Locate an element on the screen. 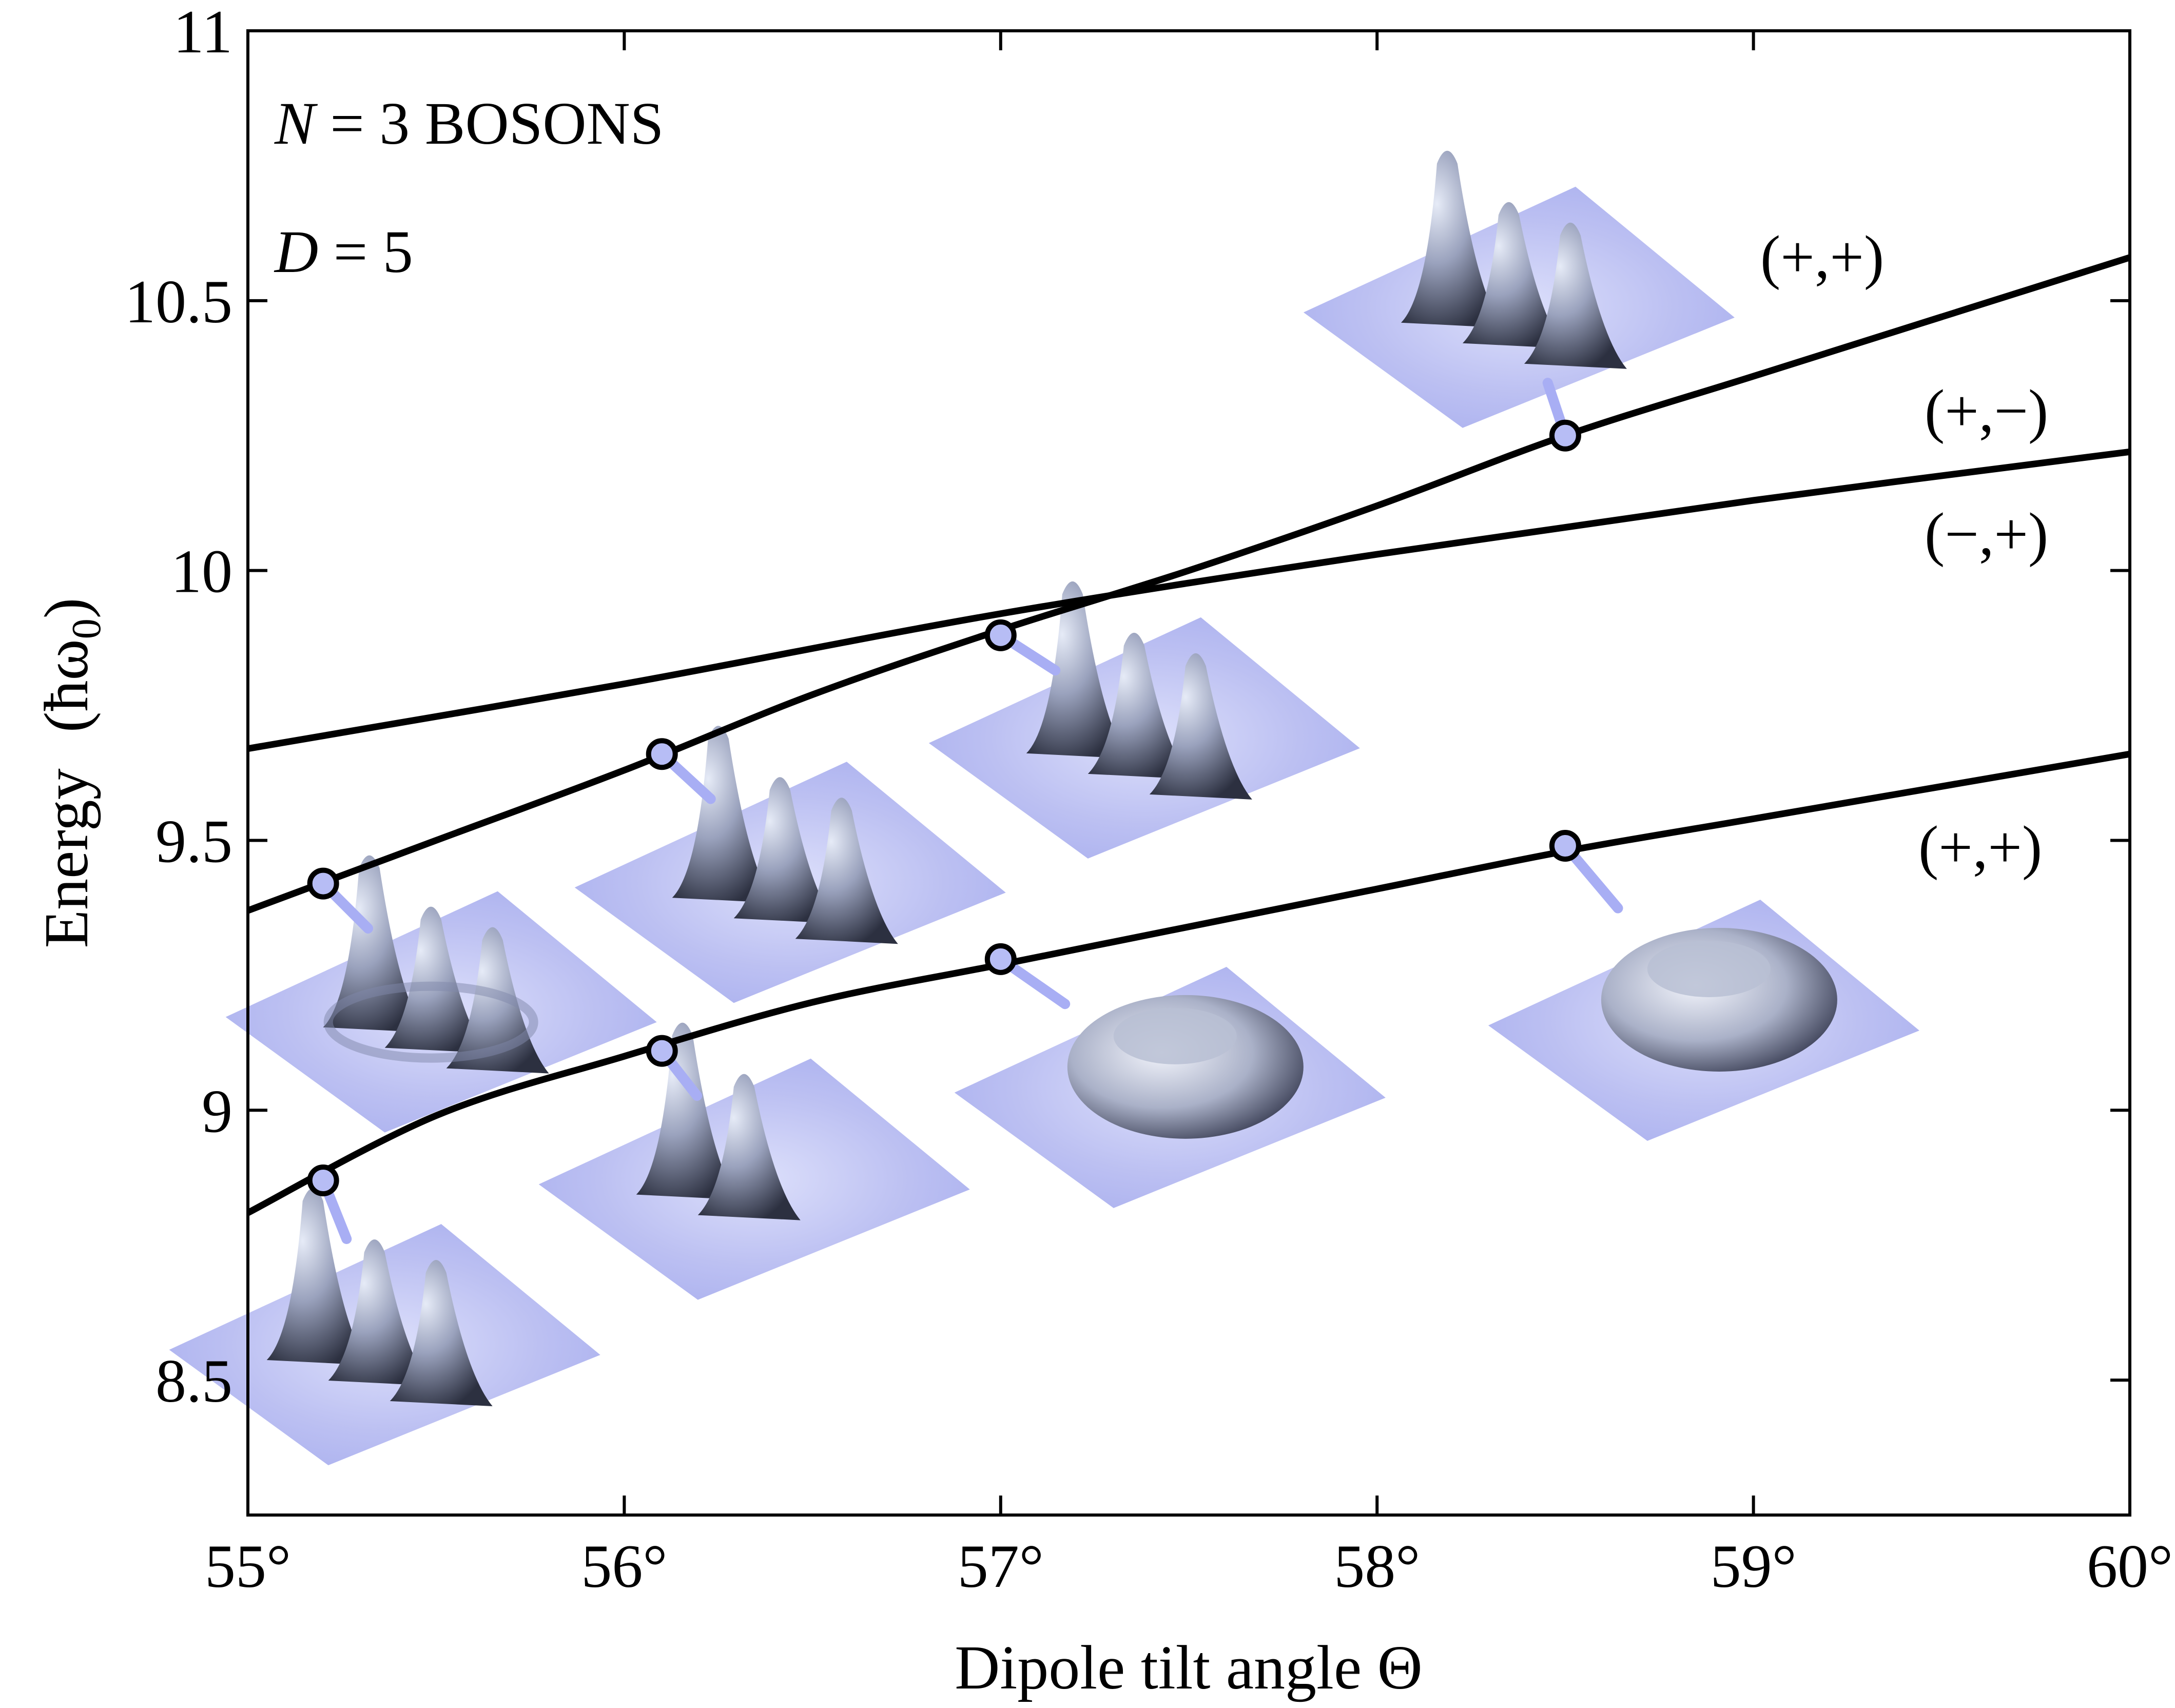 Image resolution: width=2175 pixels, height=1708 pixels. y-tick-labels: 8.5 9 9.5 10 10.5 11 is located at coordinates (179, 707).